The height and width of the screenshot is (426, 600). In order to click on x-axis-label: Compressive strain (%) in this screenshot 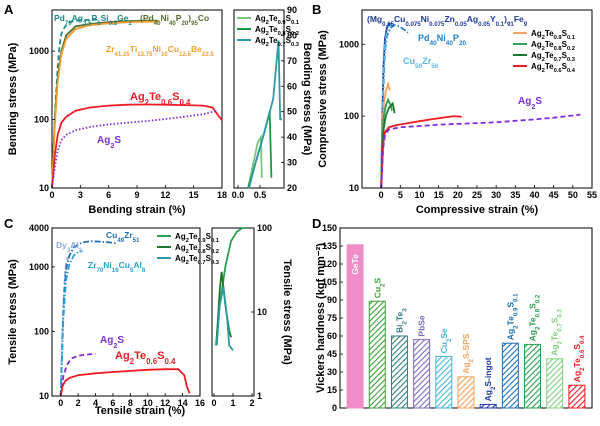, I will do `click(477, 210)`.